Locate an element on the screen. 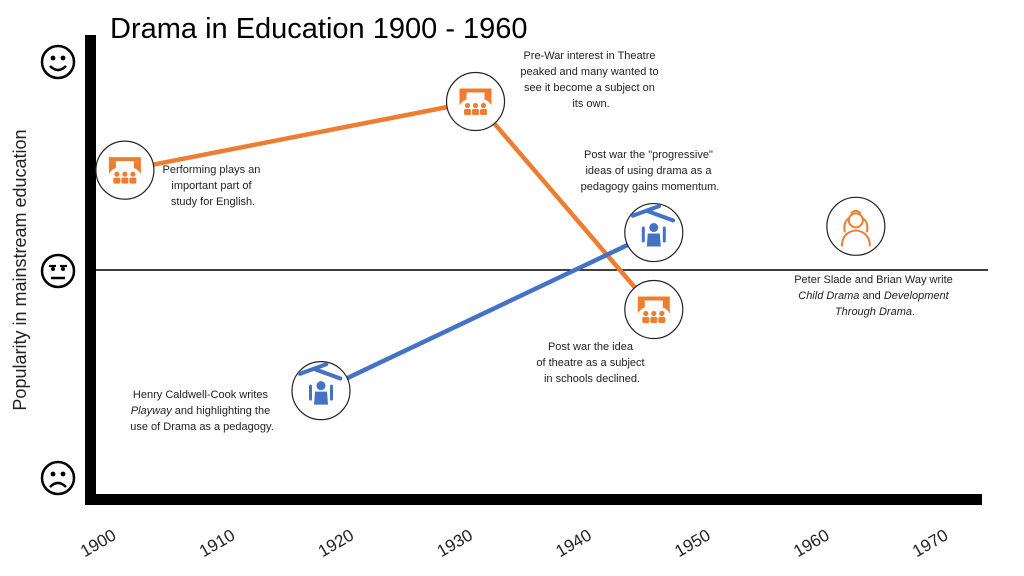 This screenshot has height=576, width=1024. chart-title: Drama in Education 1900 - 1960 is located at coordinates (319, 29).